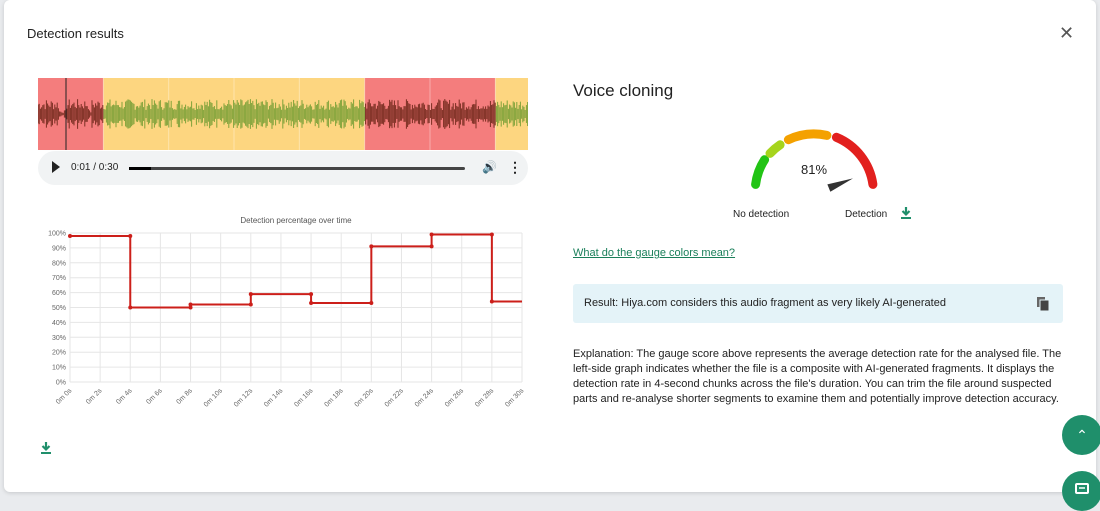 Image resolution: width=1100 pixels, height=511 pixels. Describe the element at coordinates (297, 168) in the screenshot. I see `playback-progress-bar` at that location.